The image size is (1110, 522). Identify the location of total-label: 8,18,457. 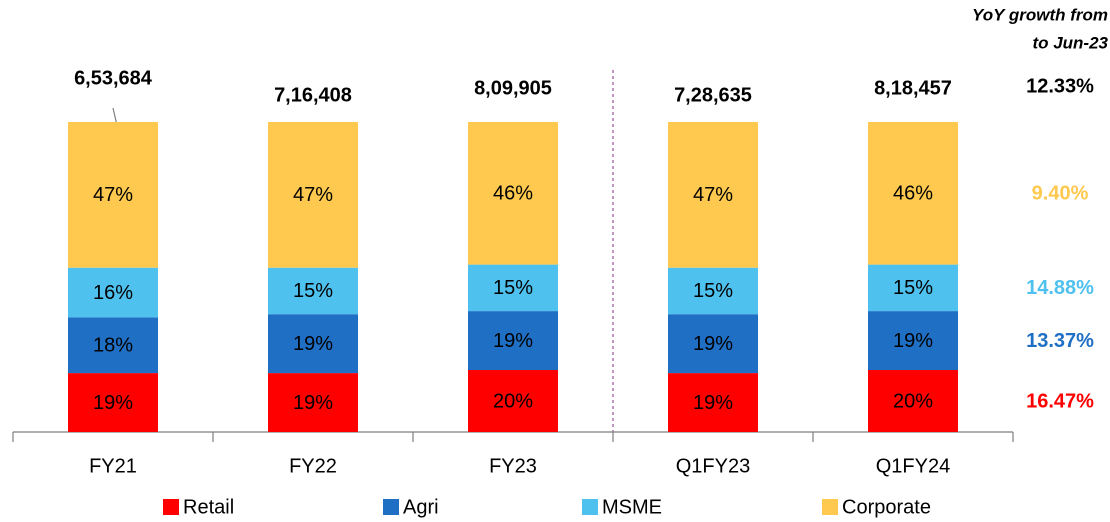
(913, 88).